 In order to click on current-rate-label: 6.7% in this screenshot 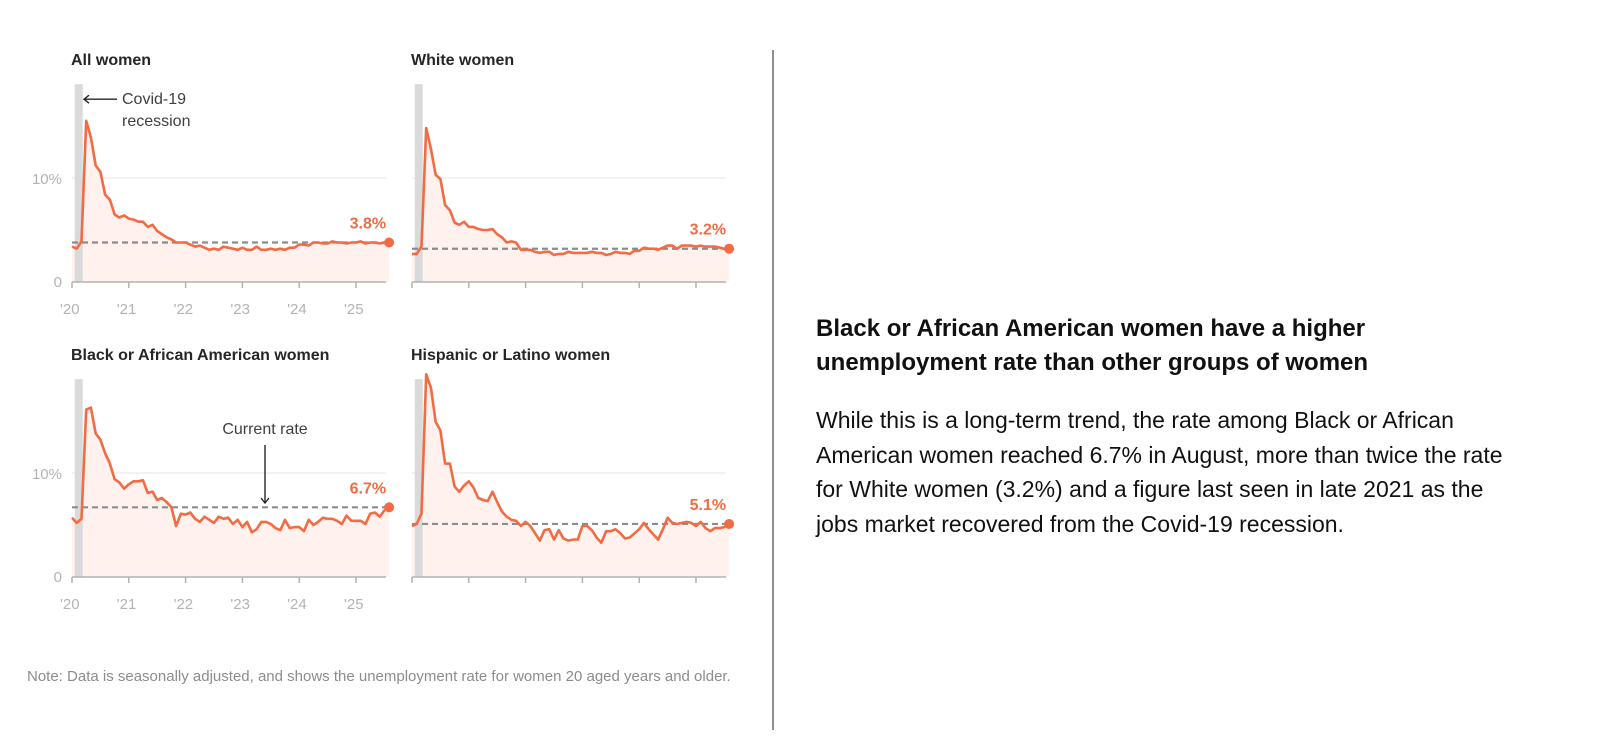, I will do `click(368, 488)`.